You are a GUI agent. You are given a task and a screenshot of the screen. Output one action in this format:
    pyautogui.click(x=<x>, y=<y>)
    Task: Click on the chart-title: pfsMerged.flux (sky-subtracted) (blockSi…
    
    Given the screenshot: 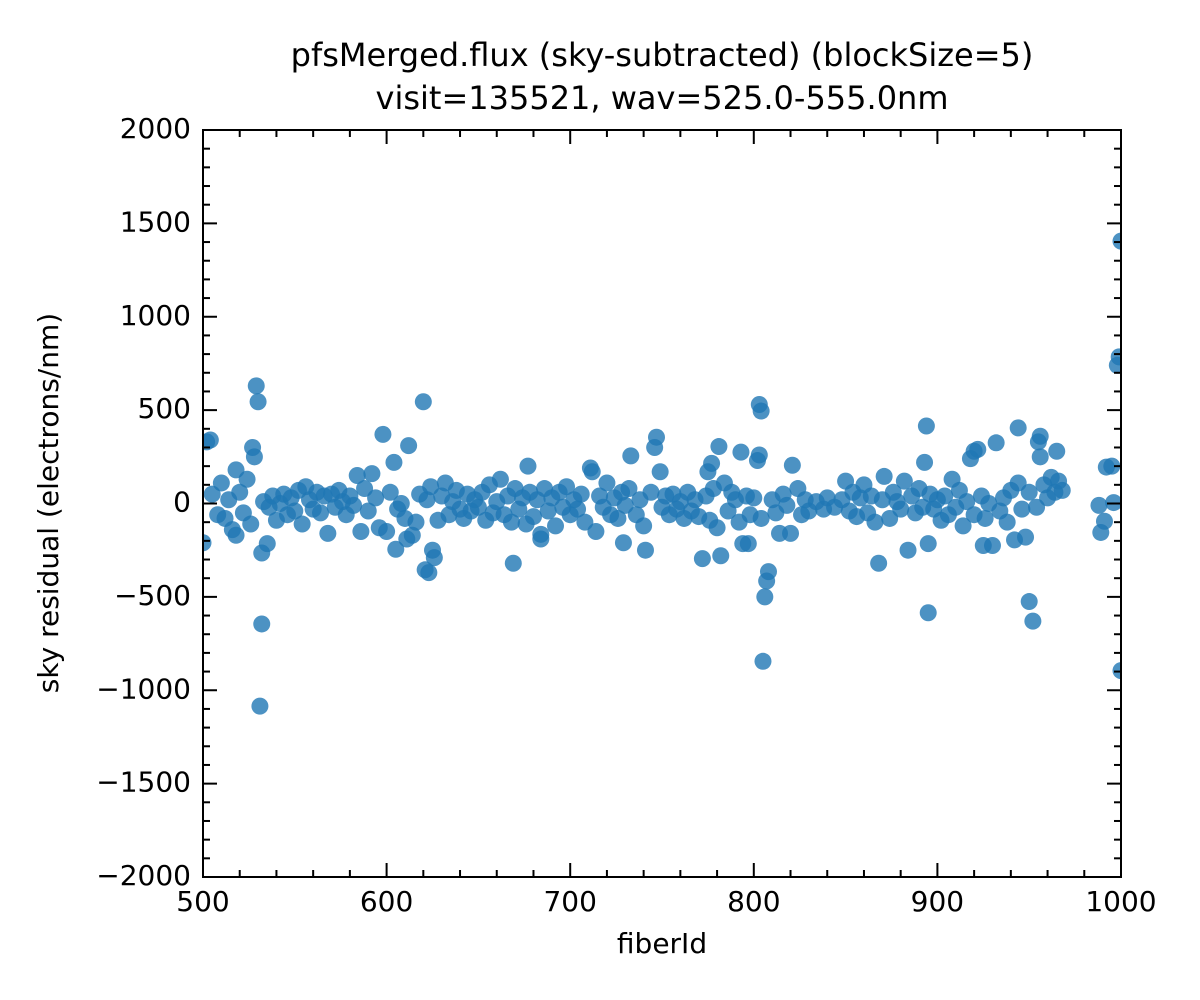 What is the action you would take?
    pyautogui.click(x=662, y=55)
    